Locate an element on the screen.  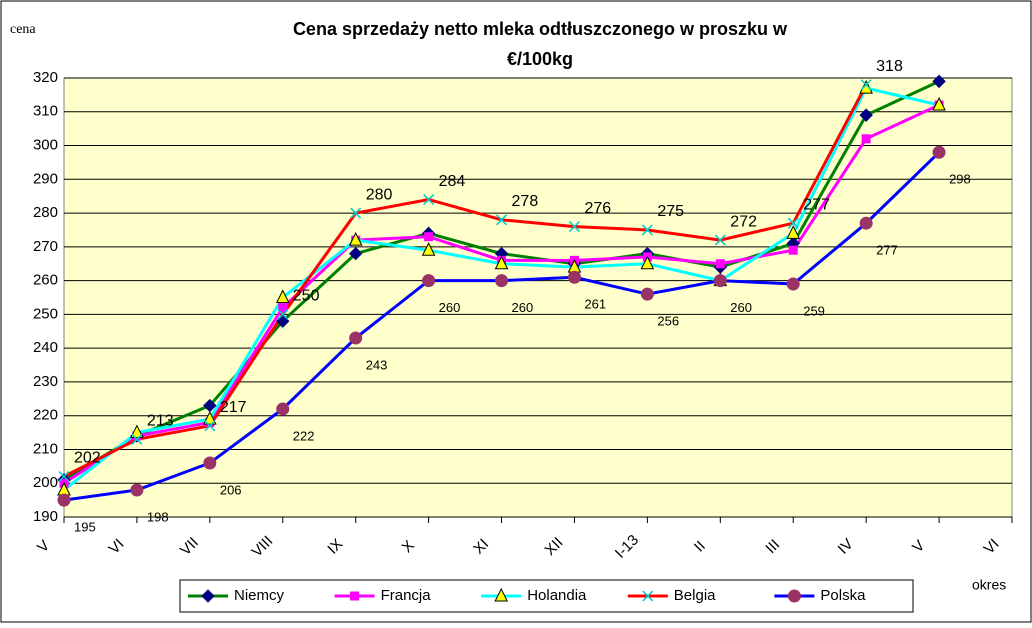
data-label: 195 is located at coordinates (85, 527).